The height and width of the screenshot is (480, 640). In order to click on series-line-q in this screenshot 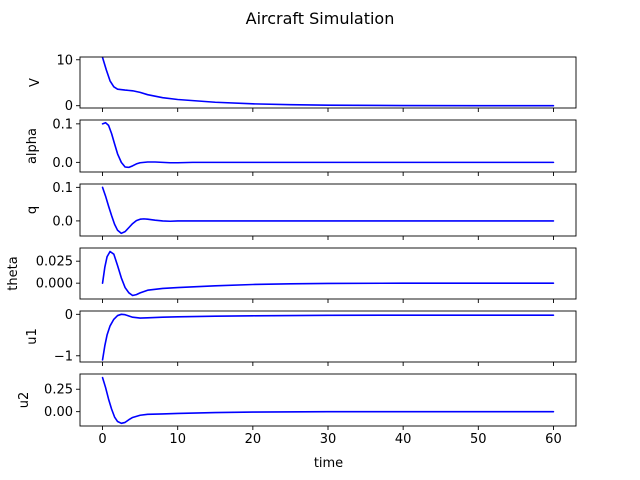, I will do `click(328, 210)`.